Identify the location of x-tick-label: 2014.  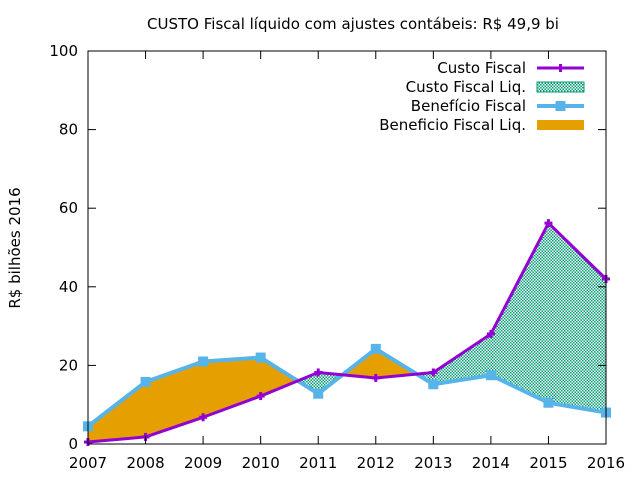
(491, 463).